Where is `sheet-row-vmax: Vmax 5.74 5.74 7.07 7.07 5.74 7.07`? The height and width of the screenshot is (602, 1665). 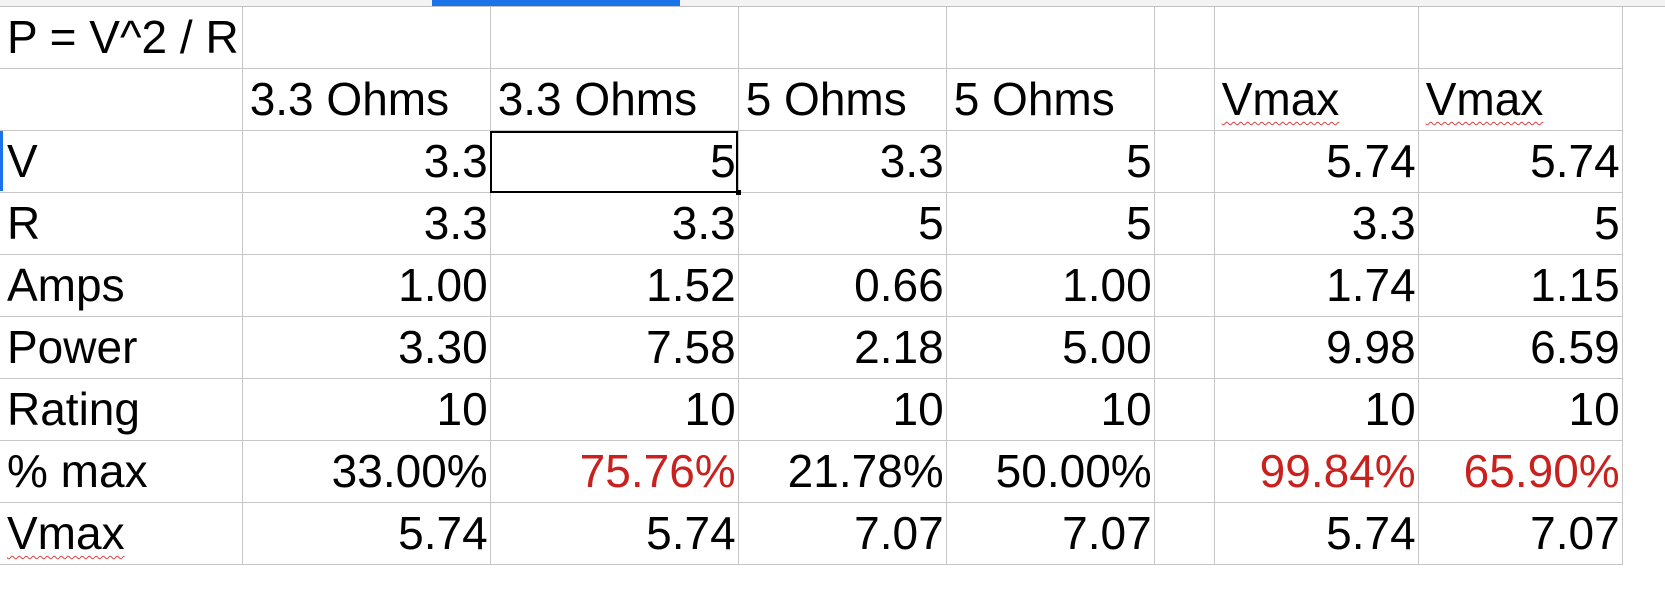 sheet-row-vmax: Vmax 5.74 5.74 7.07 7.07 5.74 7.07 is located at coordinates (811, 533).